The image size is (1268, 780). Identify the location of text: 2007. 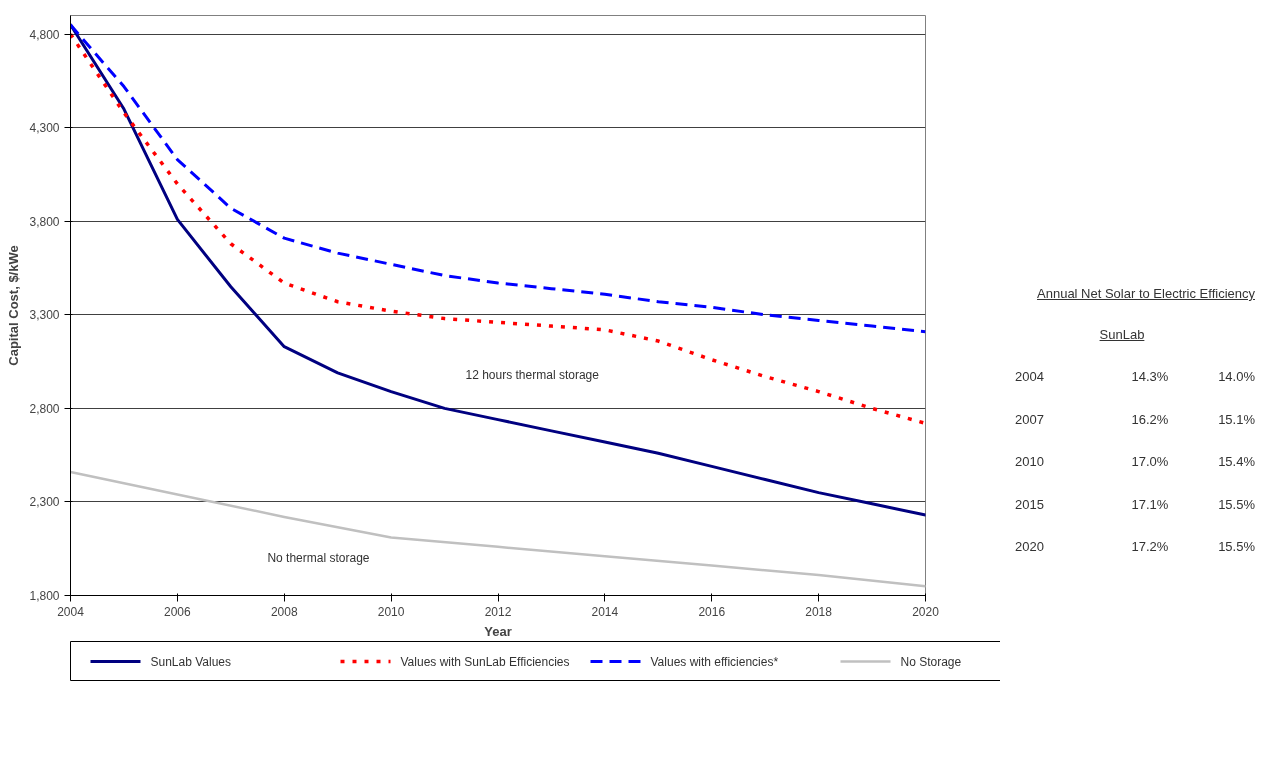
(1029, 419).